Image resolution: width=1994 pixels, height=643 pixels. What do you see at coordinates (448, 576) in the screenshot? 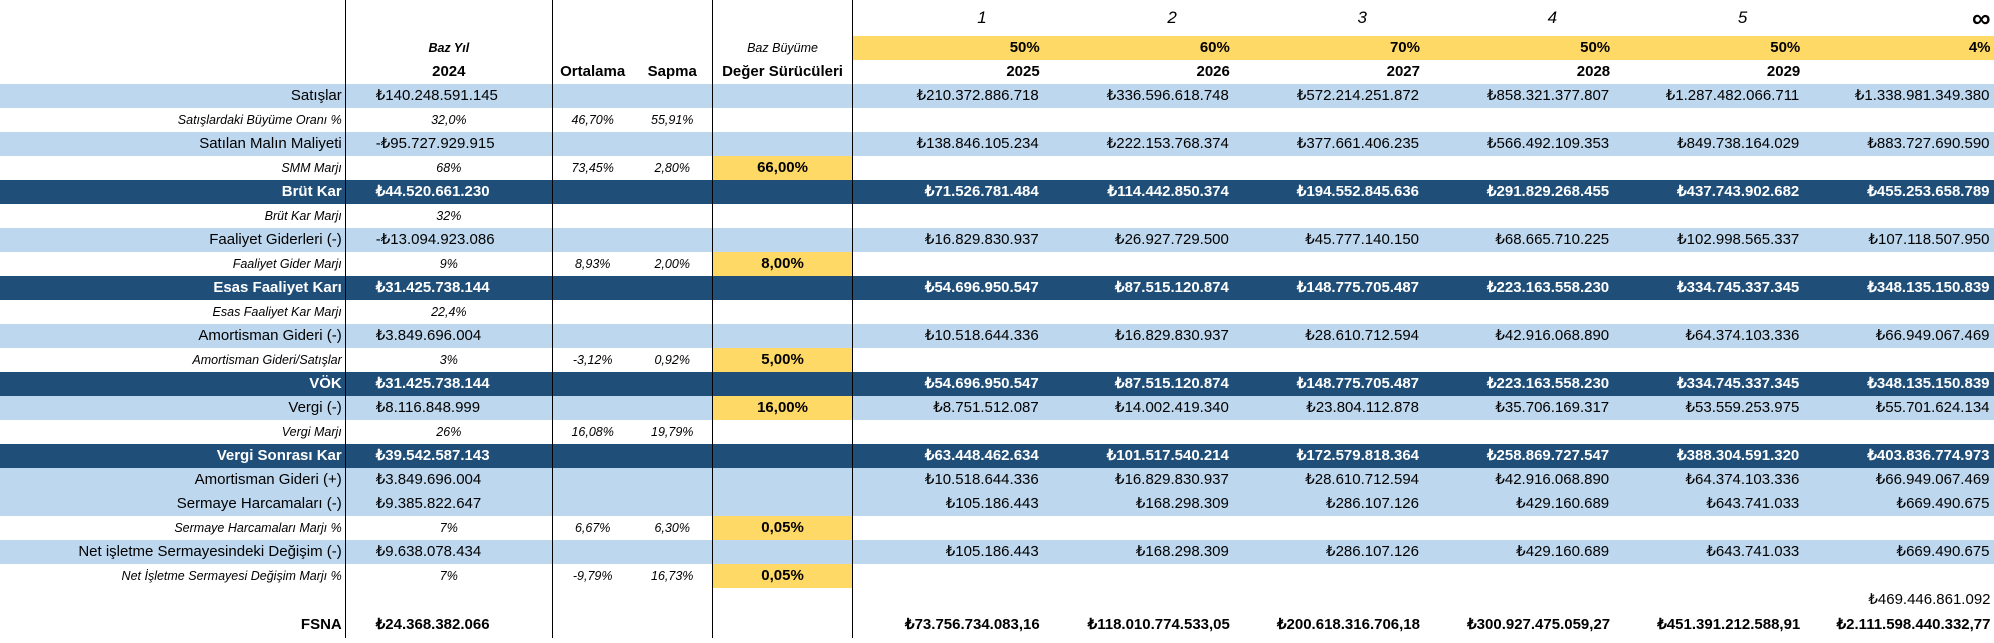
I see `base-year-value: 7%` at bounding box center [448, 576].